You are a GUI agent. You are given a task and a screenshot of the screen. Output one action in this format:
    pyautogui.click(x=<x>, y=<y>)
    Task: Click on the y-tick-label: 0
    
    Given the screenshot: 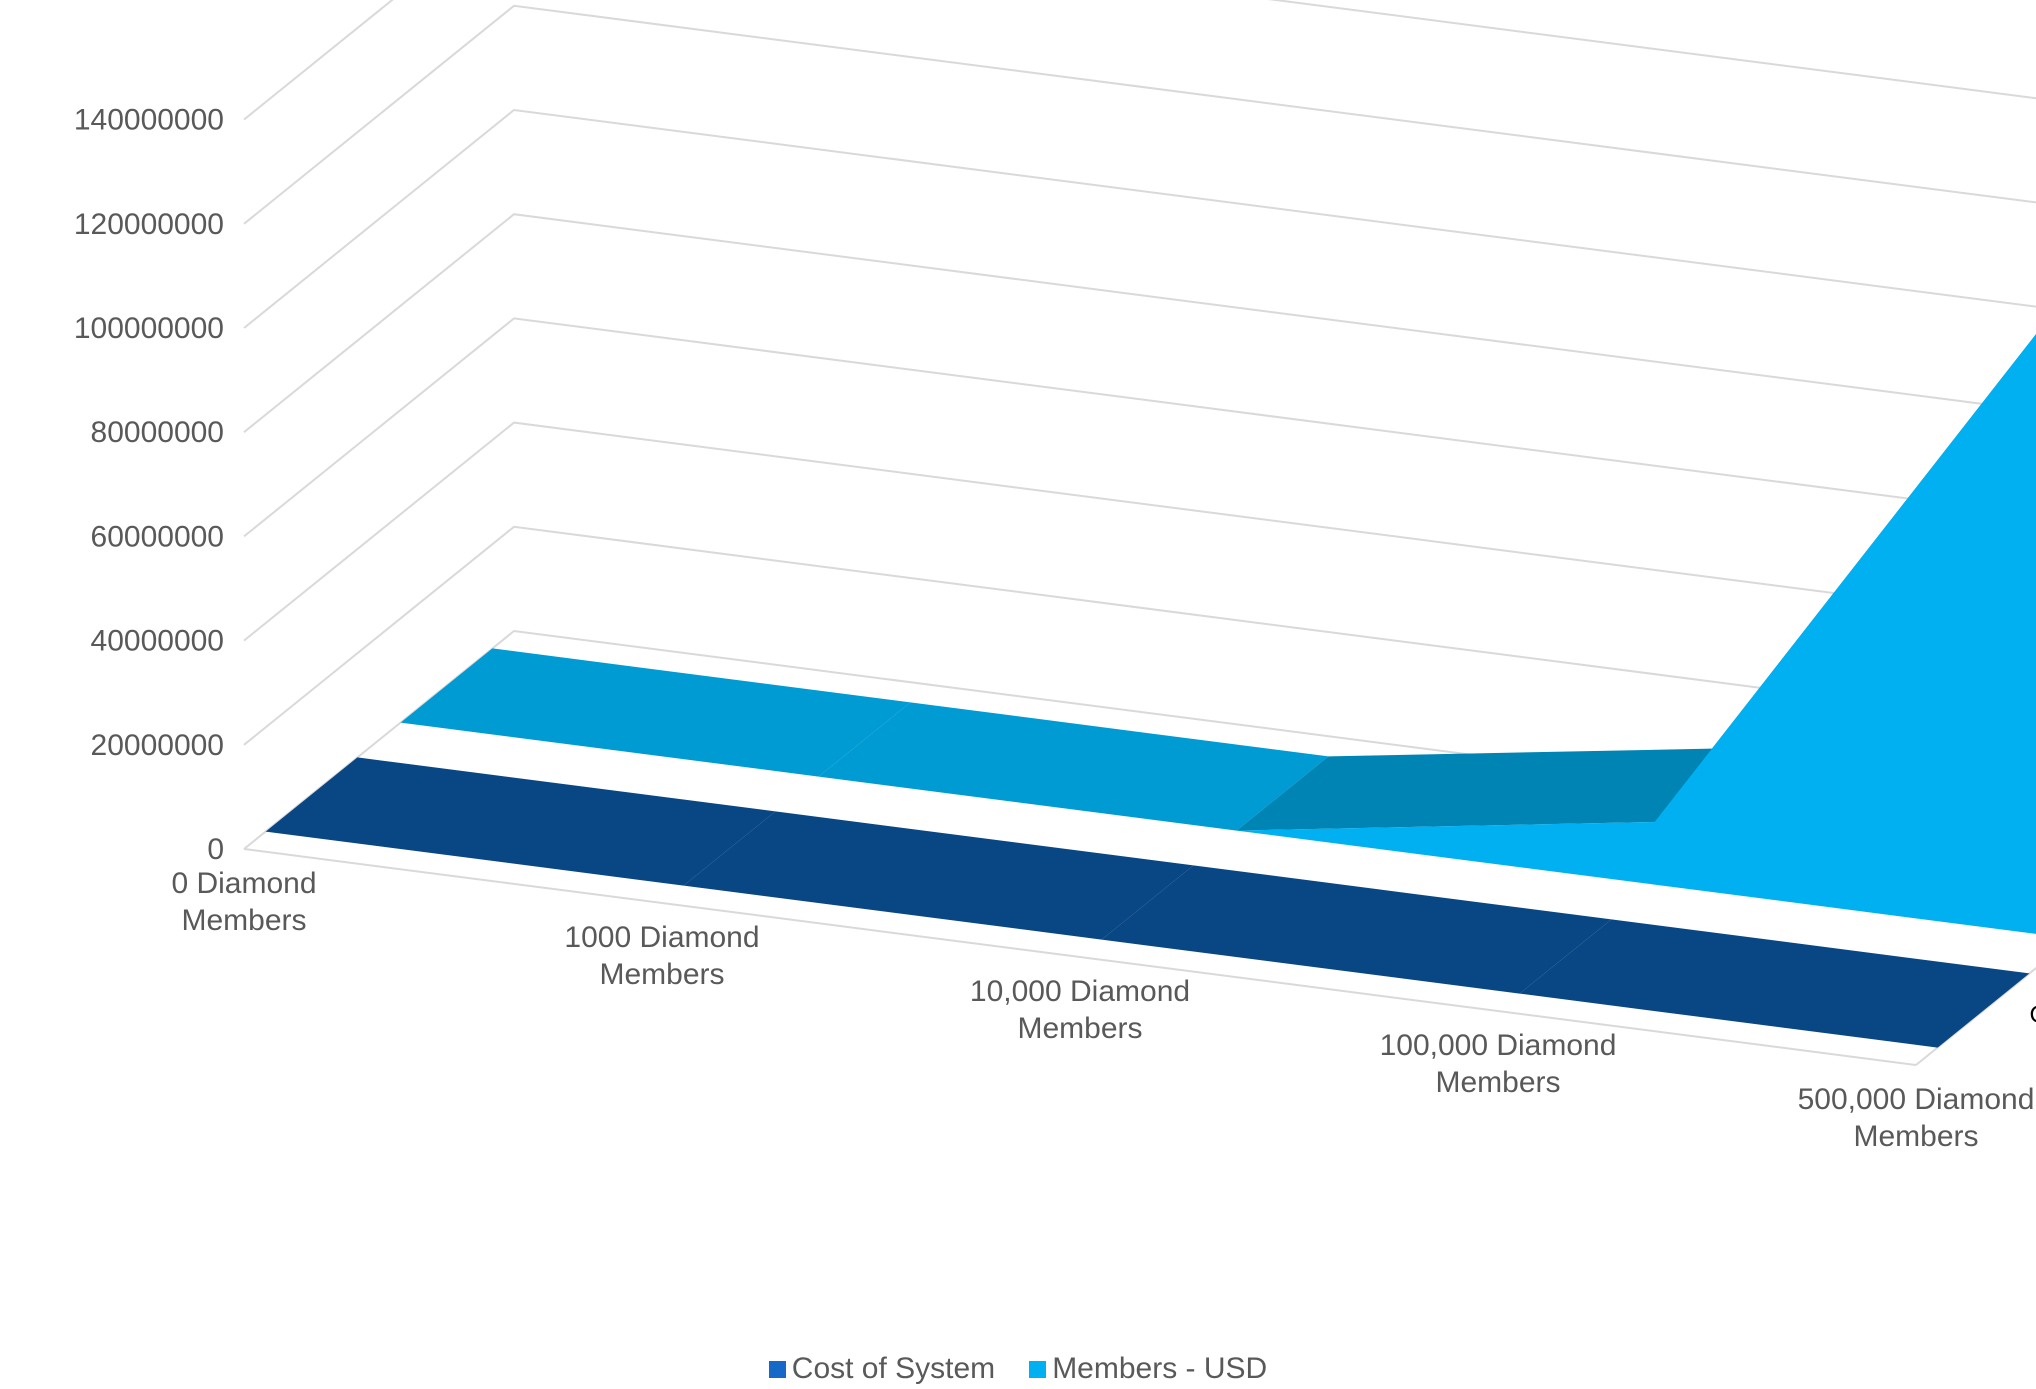 What is the action you would take?
    pyautogui.click(x=215, y=849)
    